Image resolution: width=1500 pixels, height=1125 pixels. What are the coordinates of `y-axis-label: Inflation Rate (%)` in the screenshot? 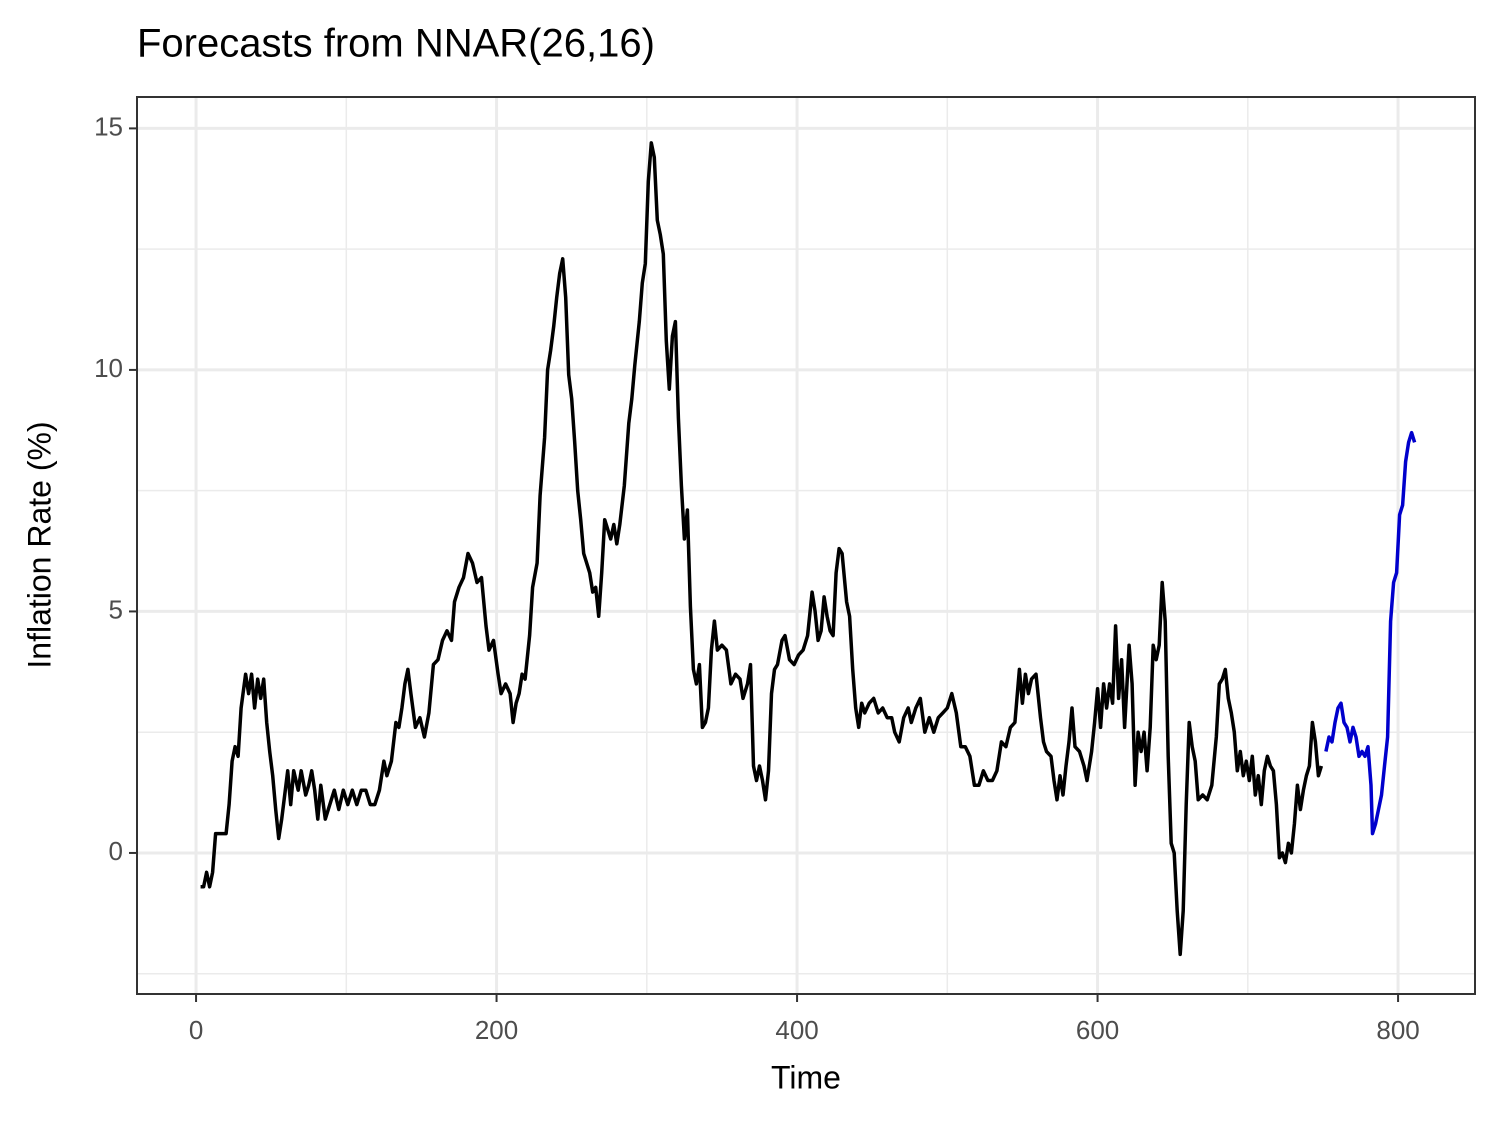 It's located at (39, 544).